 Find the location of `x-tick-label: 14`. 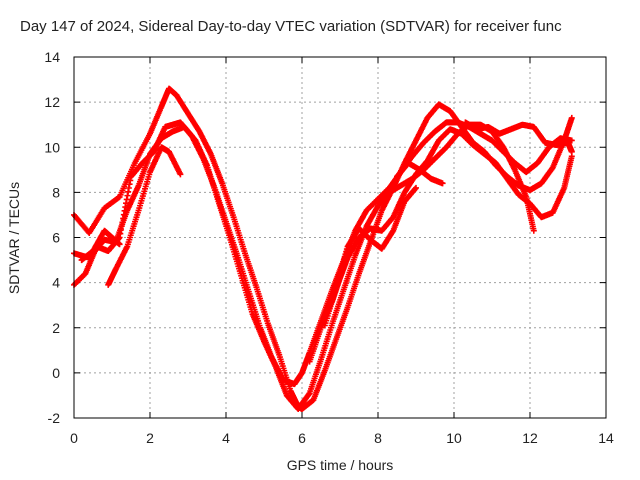

x-tick-label: 14 is located at coordinates (606, 438).